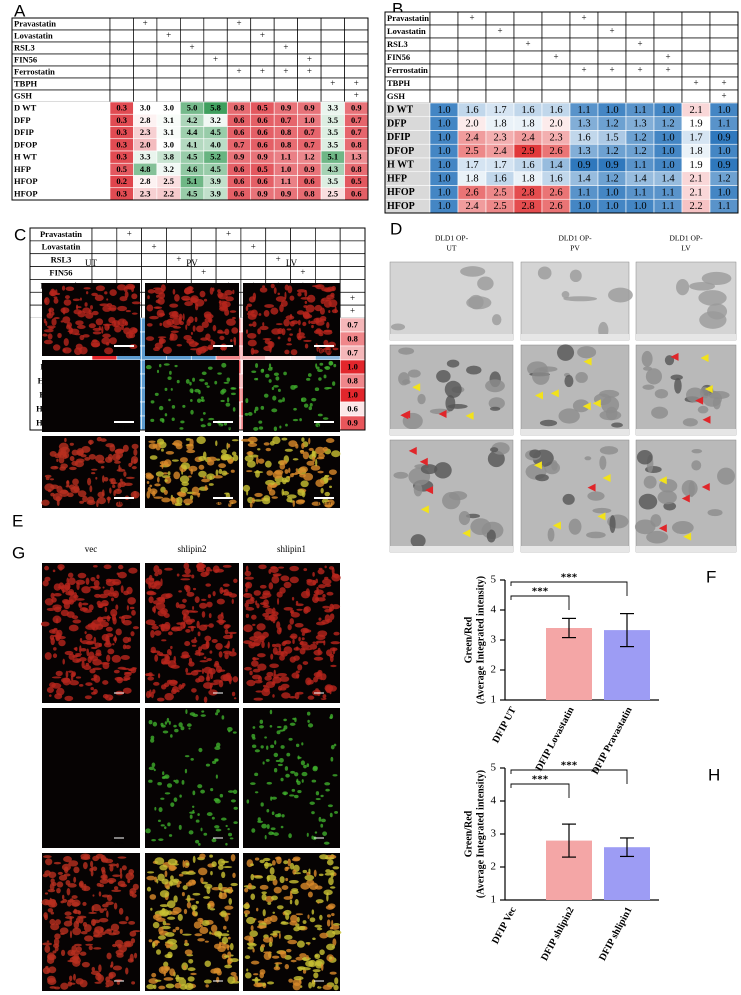  Describe the element at coordinates (555, 179) in the screenshot. I see `cell-value: 1.6` at that location.